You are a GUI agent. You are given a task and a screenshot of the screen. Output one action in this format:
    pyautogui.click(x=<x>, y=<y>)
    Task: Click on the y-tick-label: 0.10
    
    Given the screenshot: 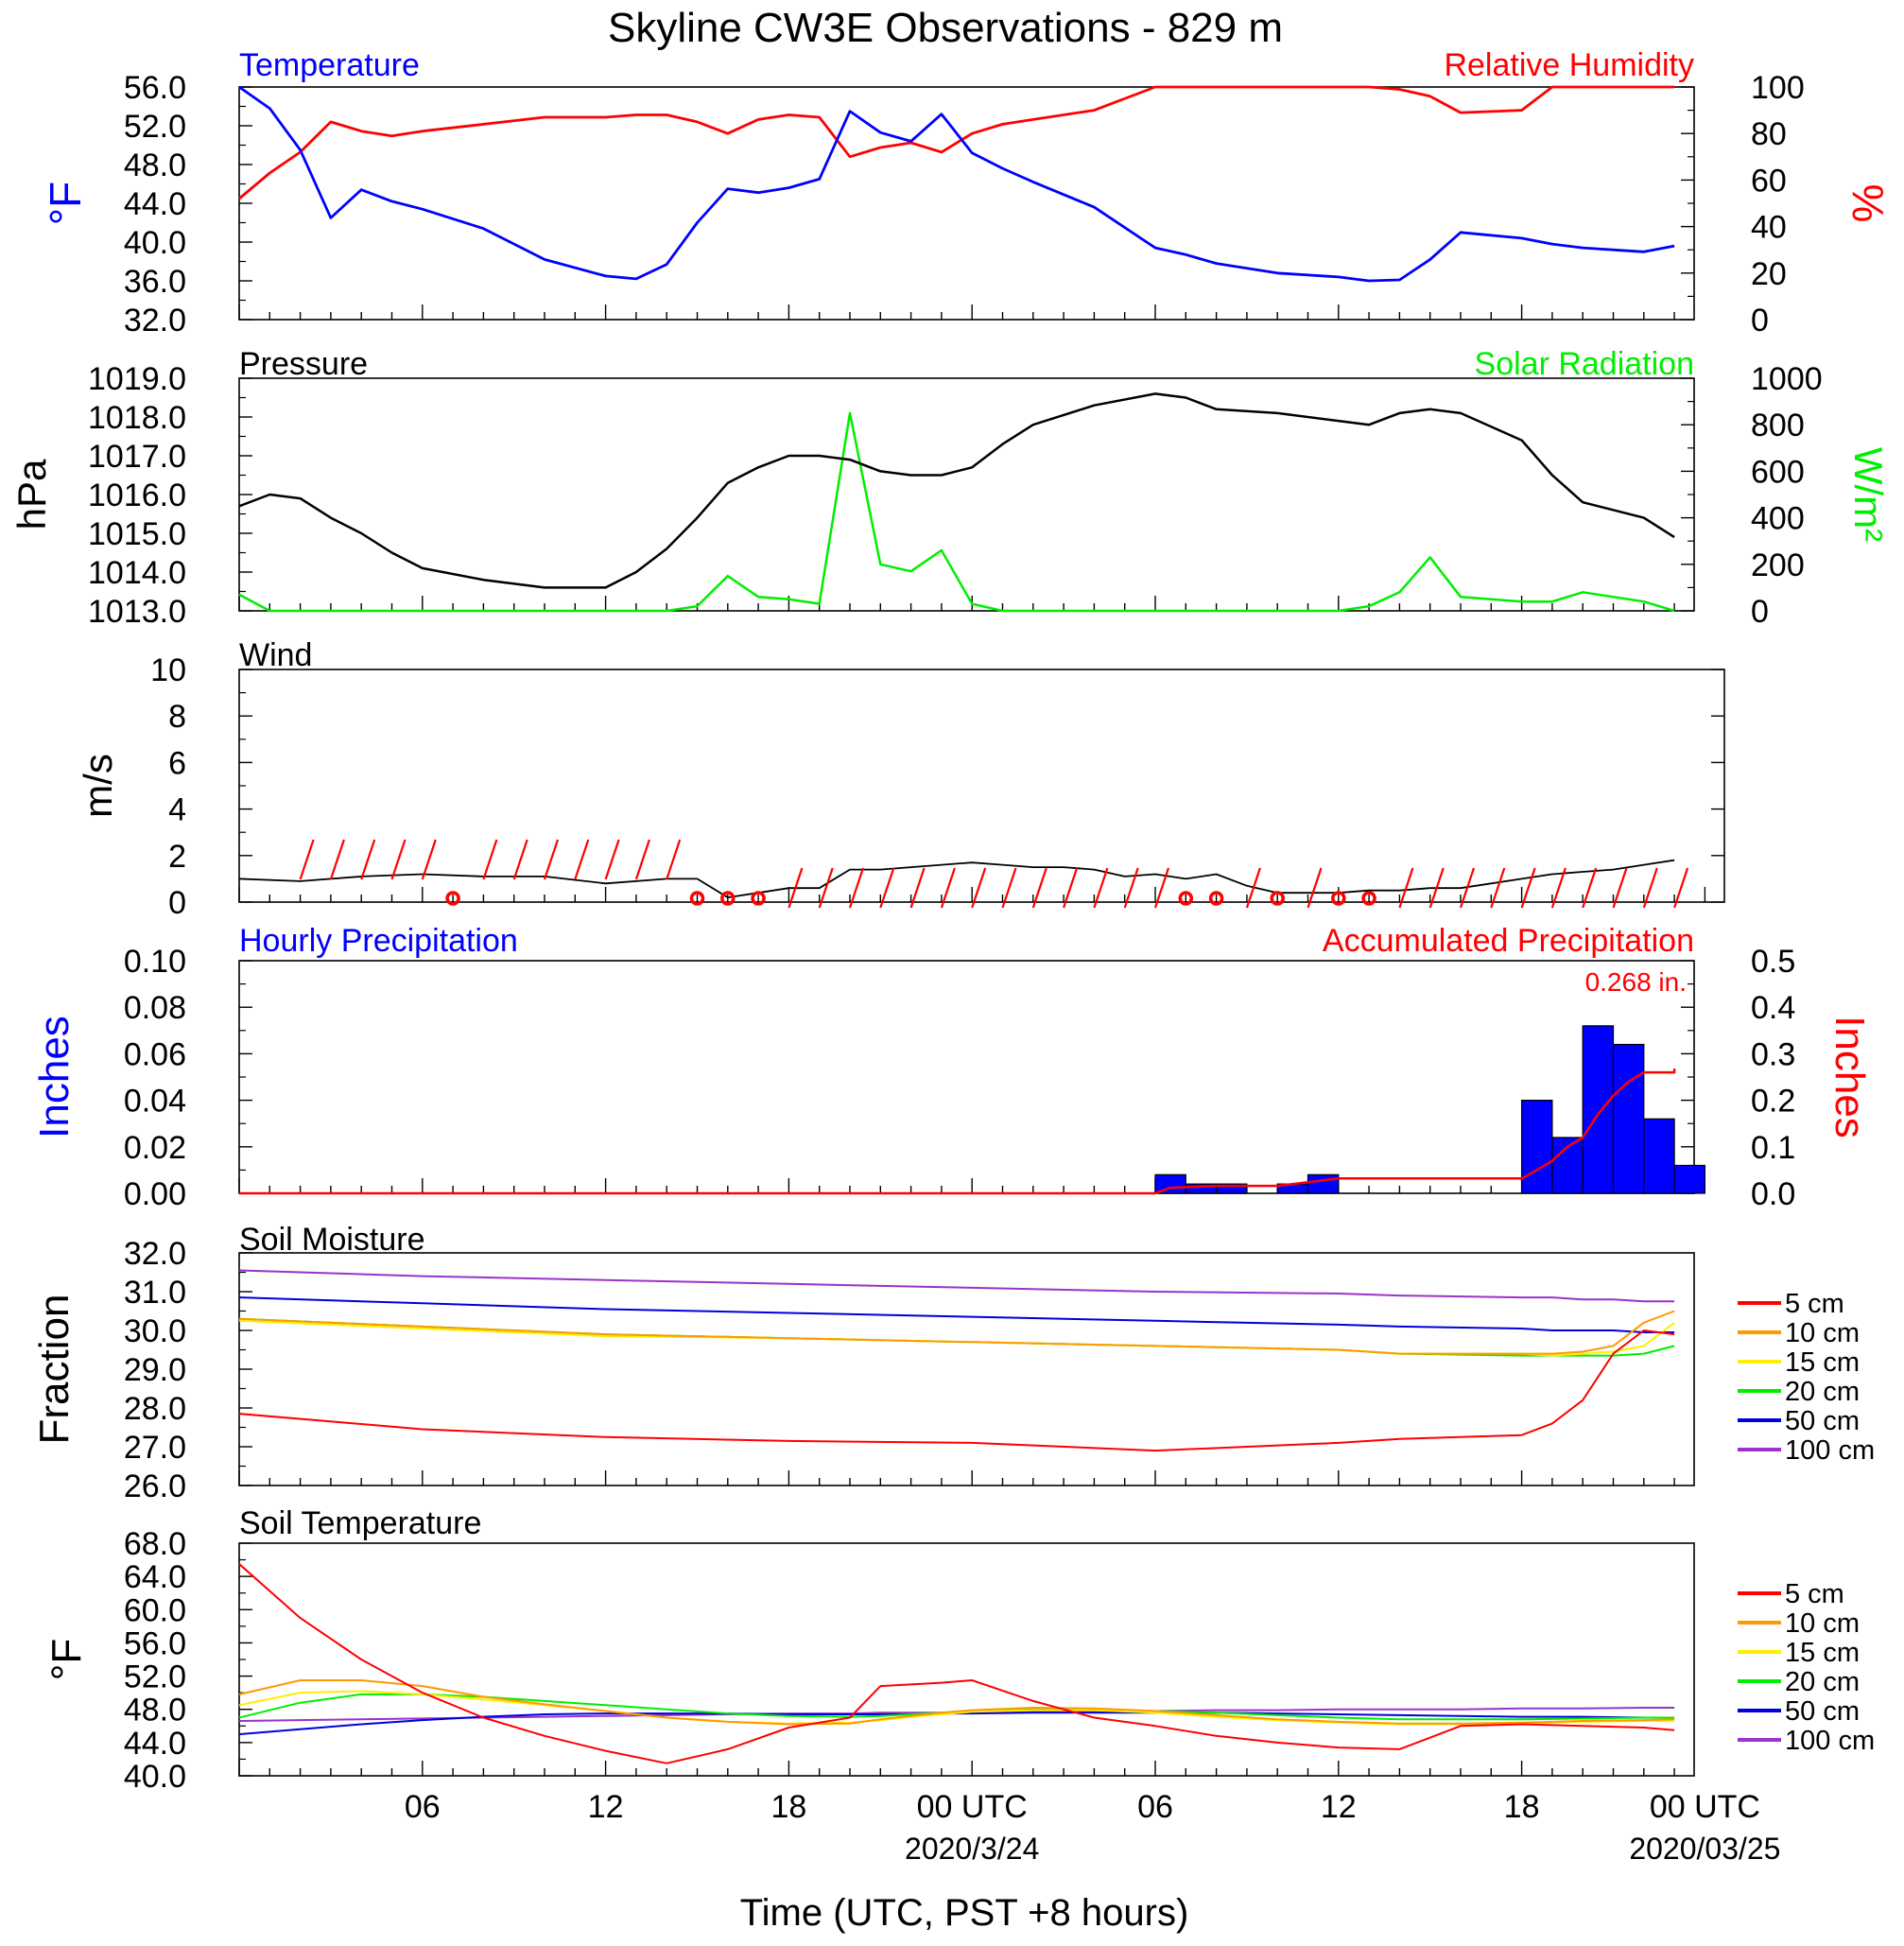 What is the action you would take?
    pyautogui.click(x=155, y=962)
    